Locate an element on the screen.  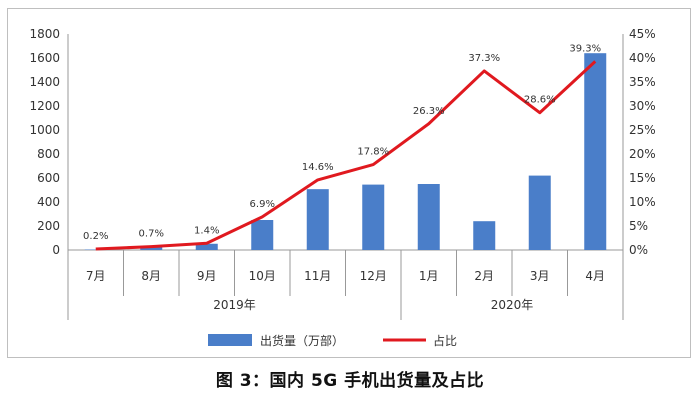
y-right-tick-label: 25% is located at coordinates (642, 130).